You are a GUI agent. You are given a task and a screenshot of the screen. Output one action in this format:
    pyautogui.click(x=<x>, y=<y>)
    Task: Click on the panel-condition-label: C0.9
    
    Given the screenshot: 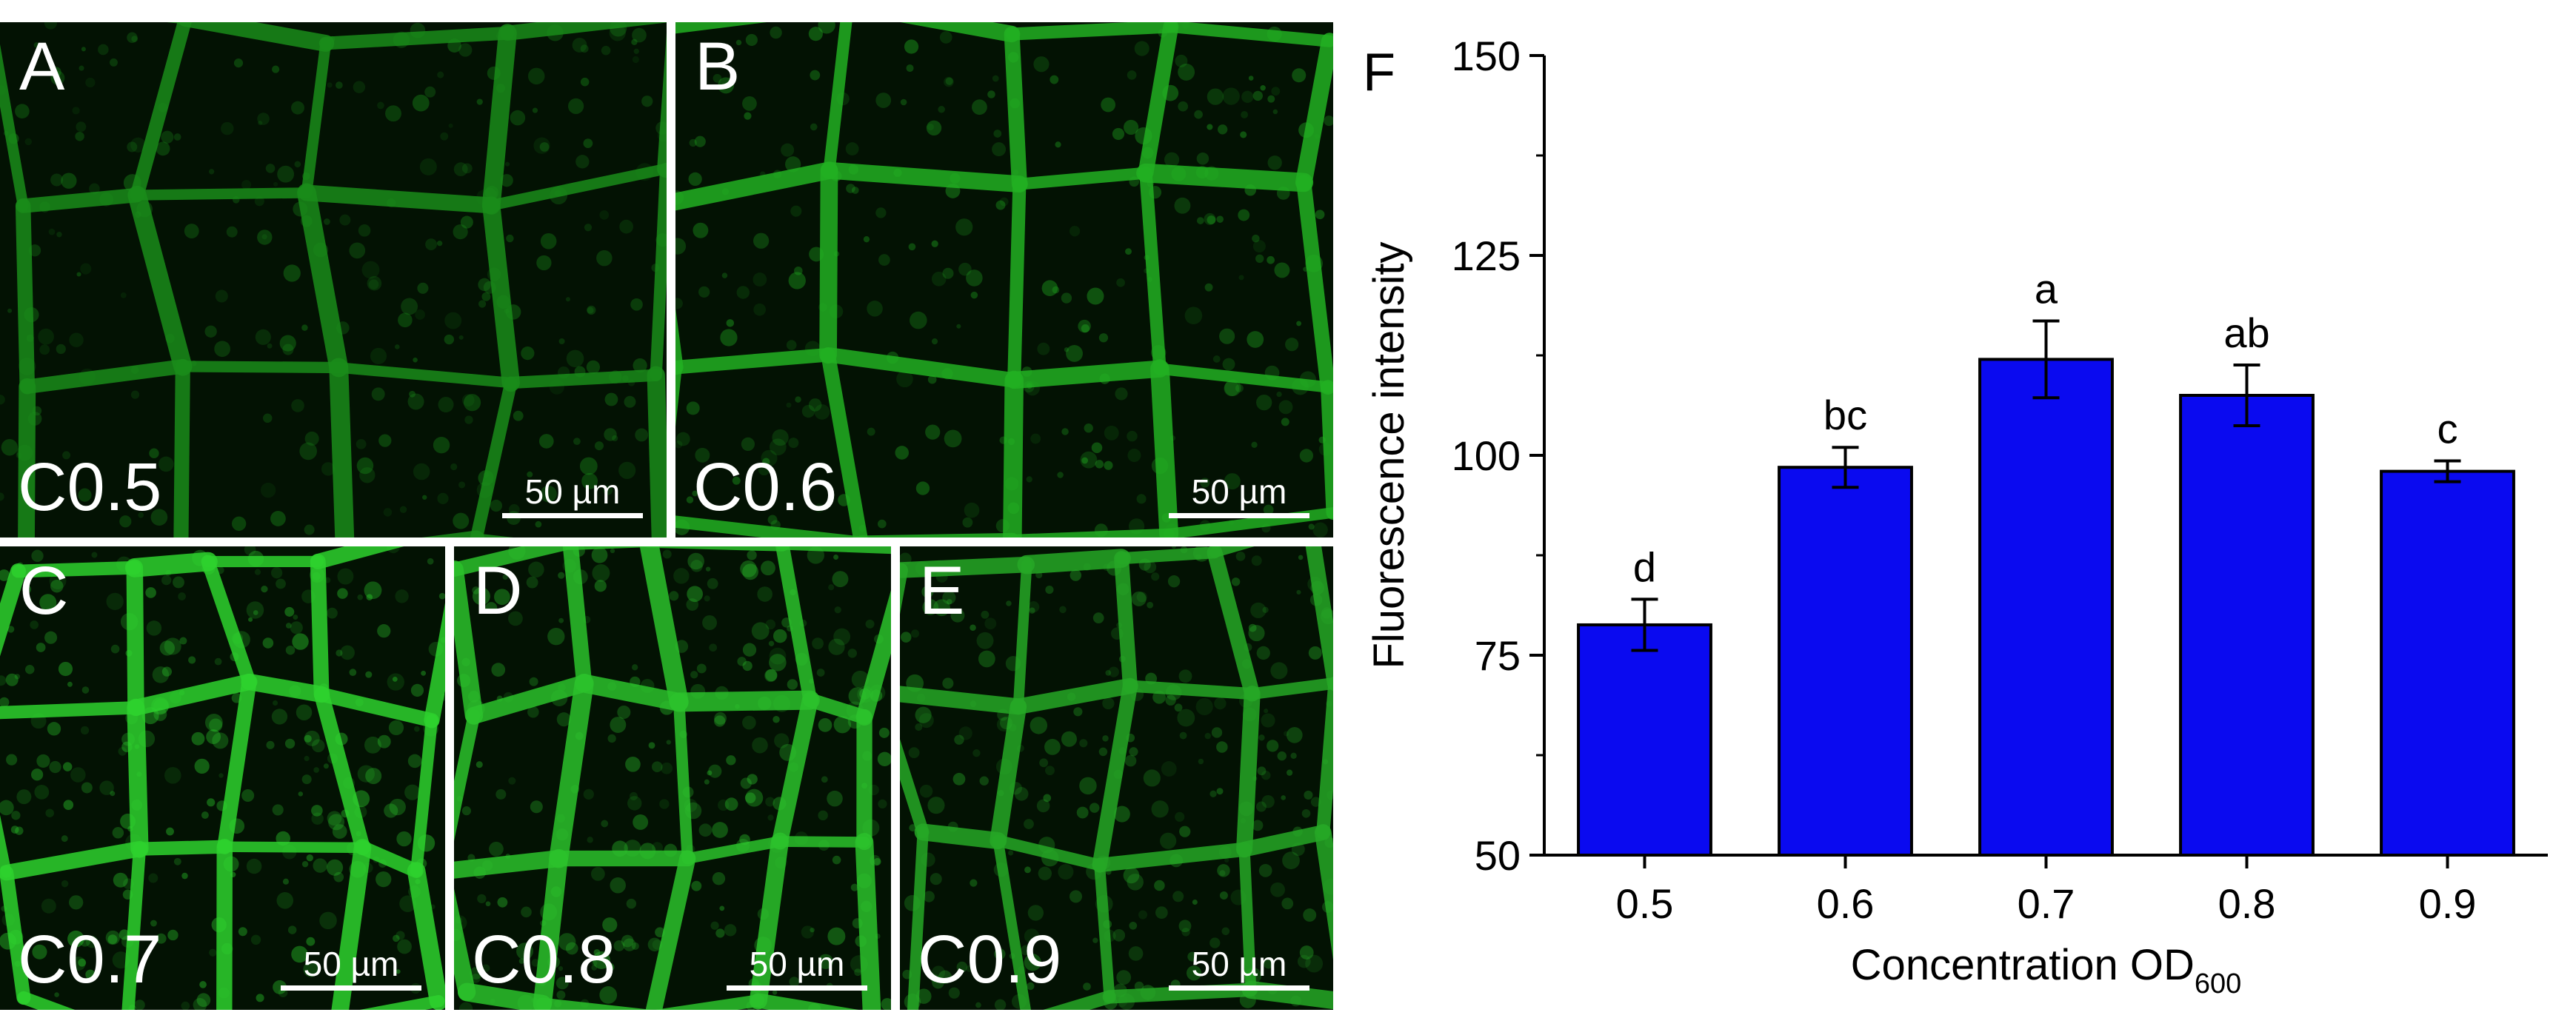 What is the action you would take?
    pyautogui.click(x=990, y=959)
    